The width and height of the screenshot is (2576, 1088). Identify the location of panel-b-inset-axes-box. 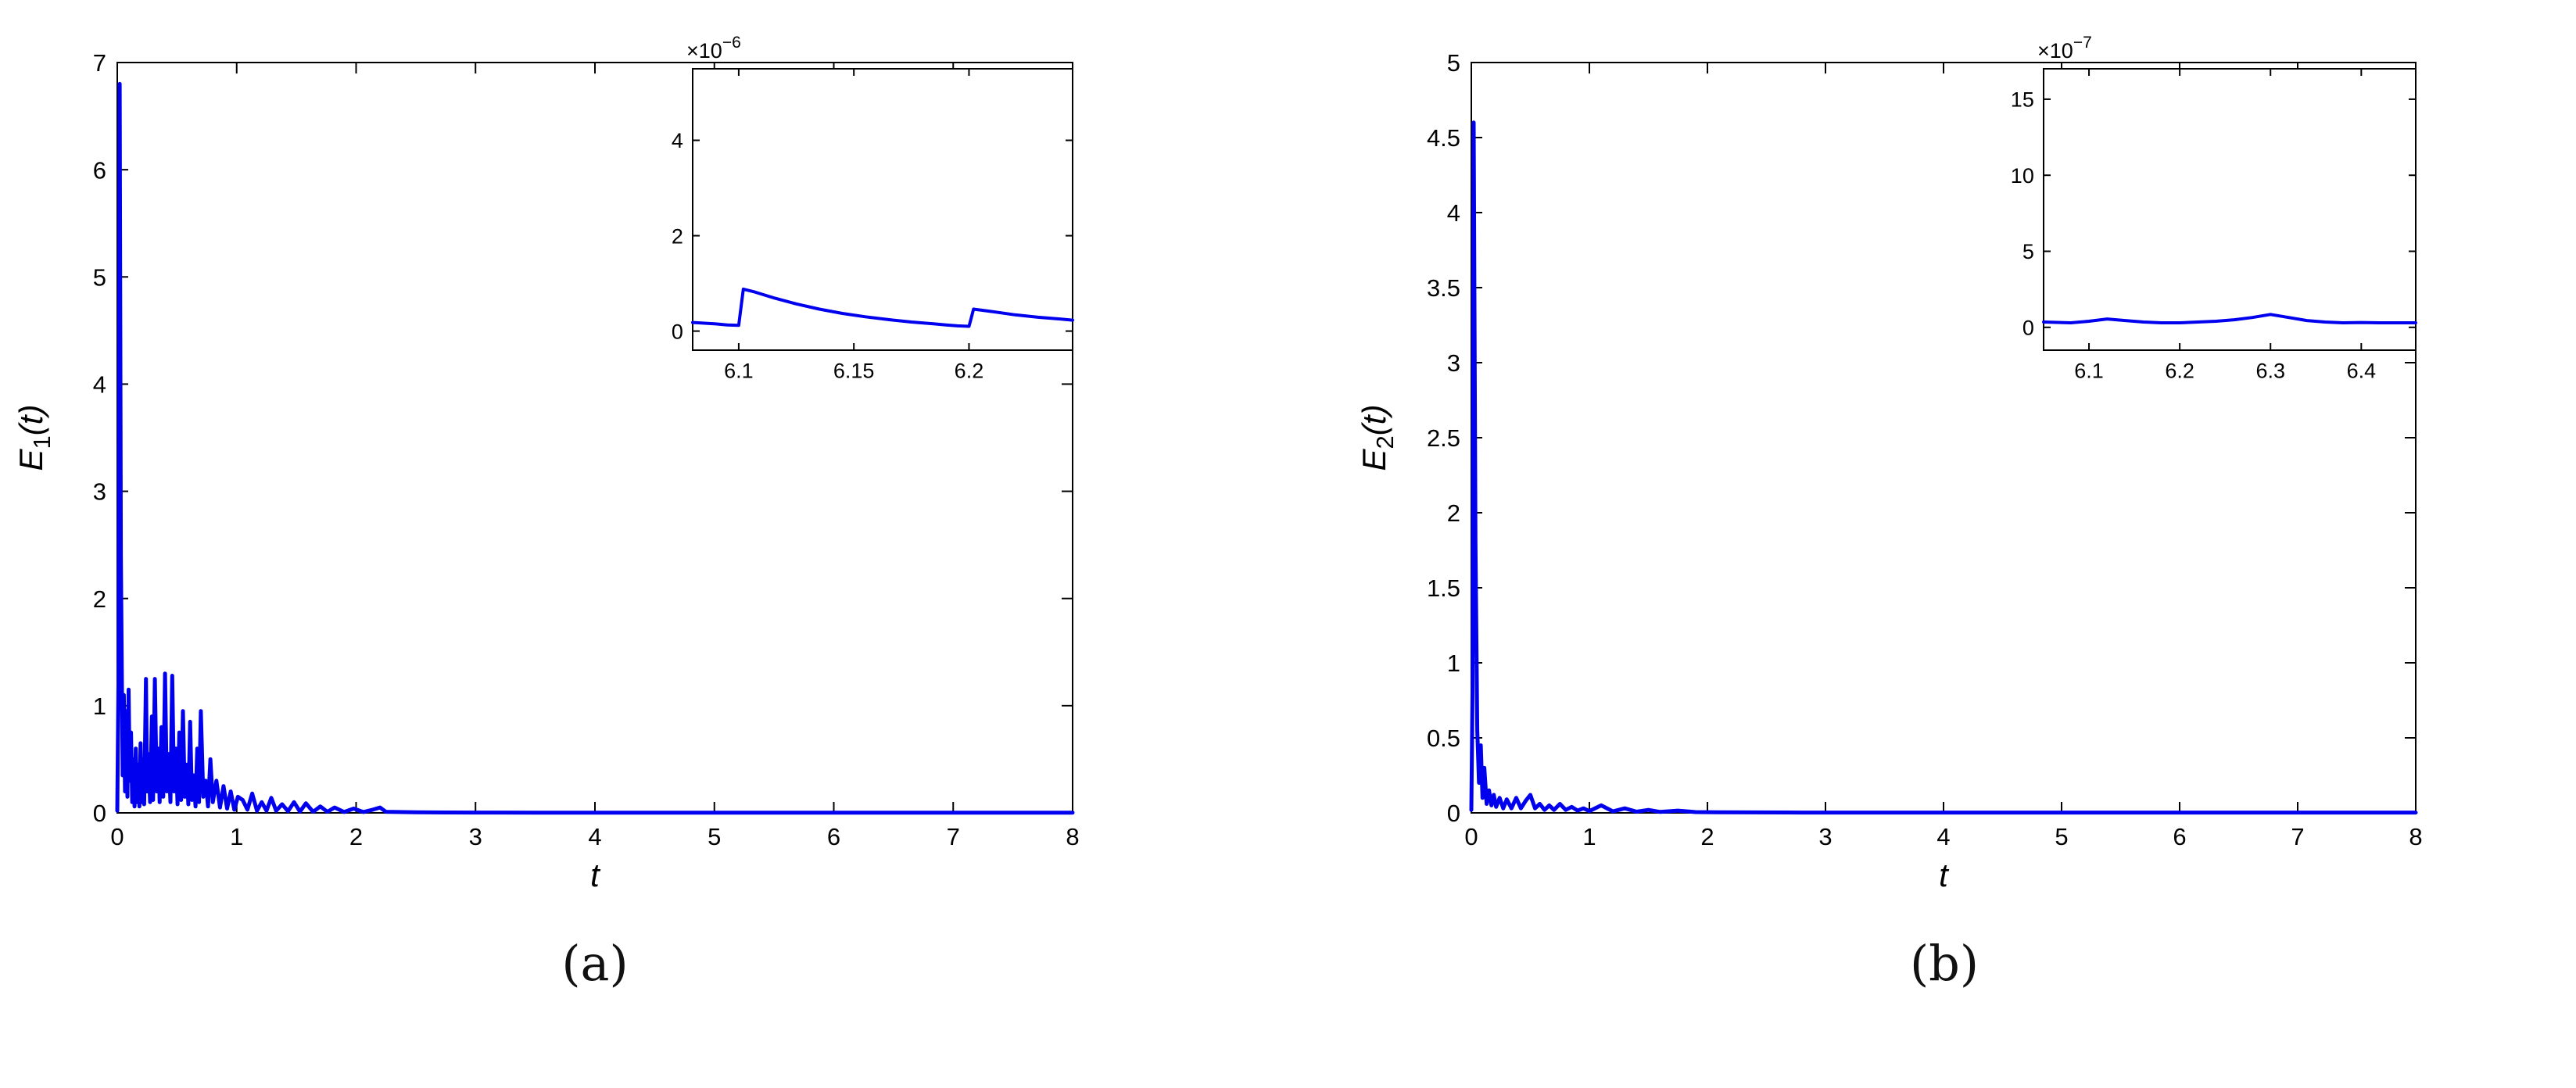
(2230, 209).